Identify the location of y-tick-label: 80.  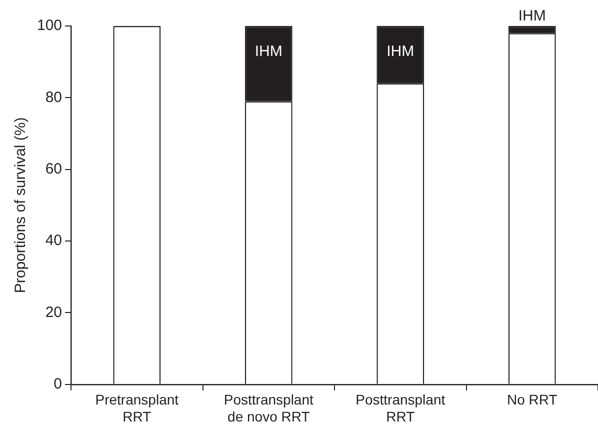
(53, 97).